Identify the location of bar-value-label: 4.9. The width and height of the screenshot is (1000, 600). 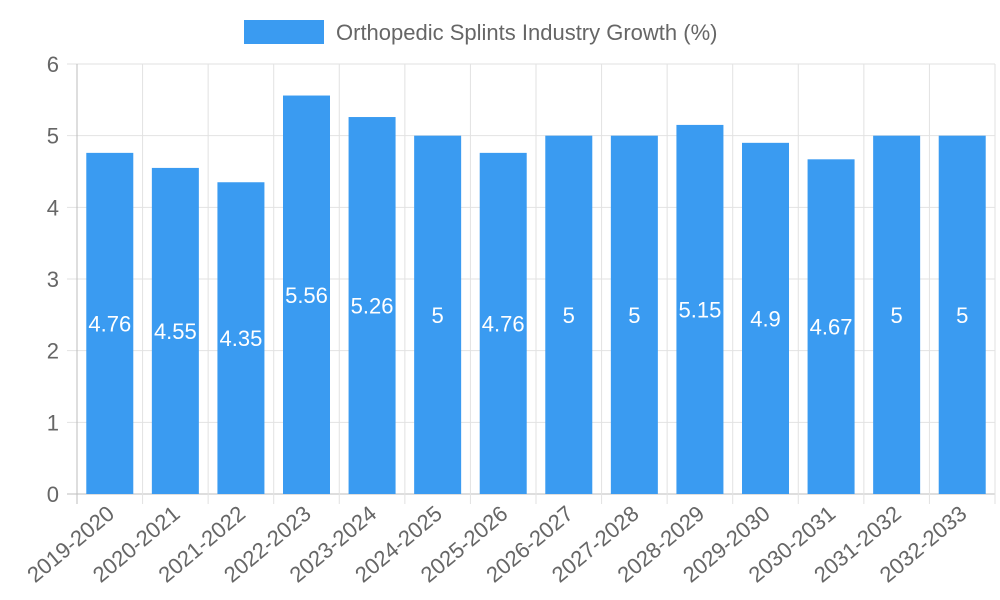
(765, 318).